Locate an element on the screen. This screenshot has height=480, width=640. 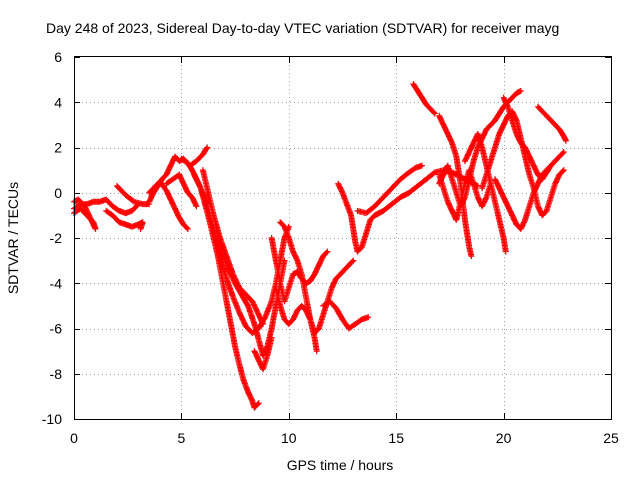
x-tick-label: 0 is located at coordinates (74, 438).